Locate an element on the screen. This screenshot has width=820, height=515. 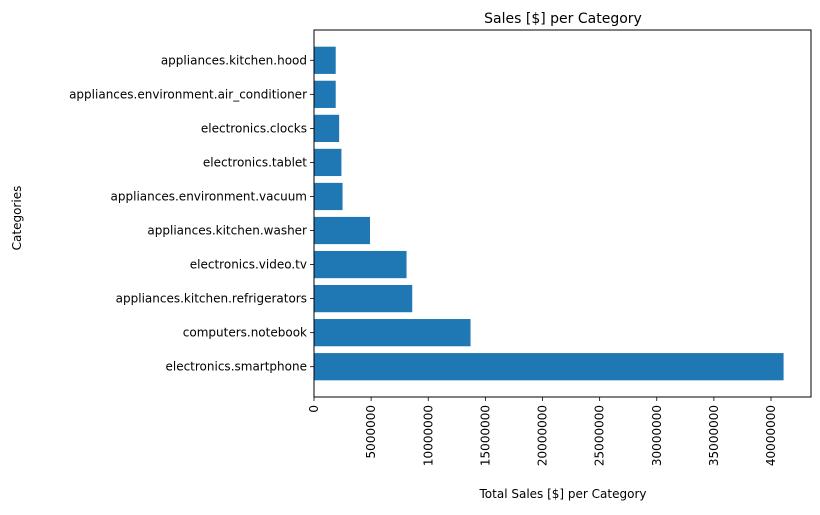
chart-title: Sales [$] per Category is located at coordinates (563, 19).